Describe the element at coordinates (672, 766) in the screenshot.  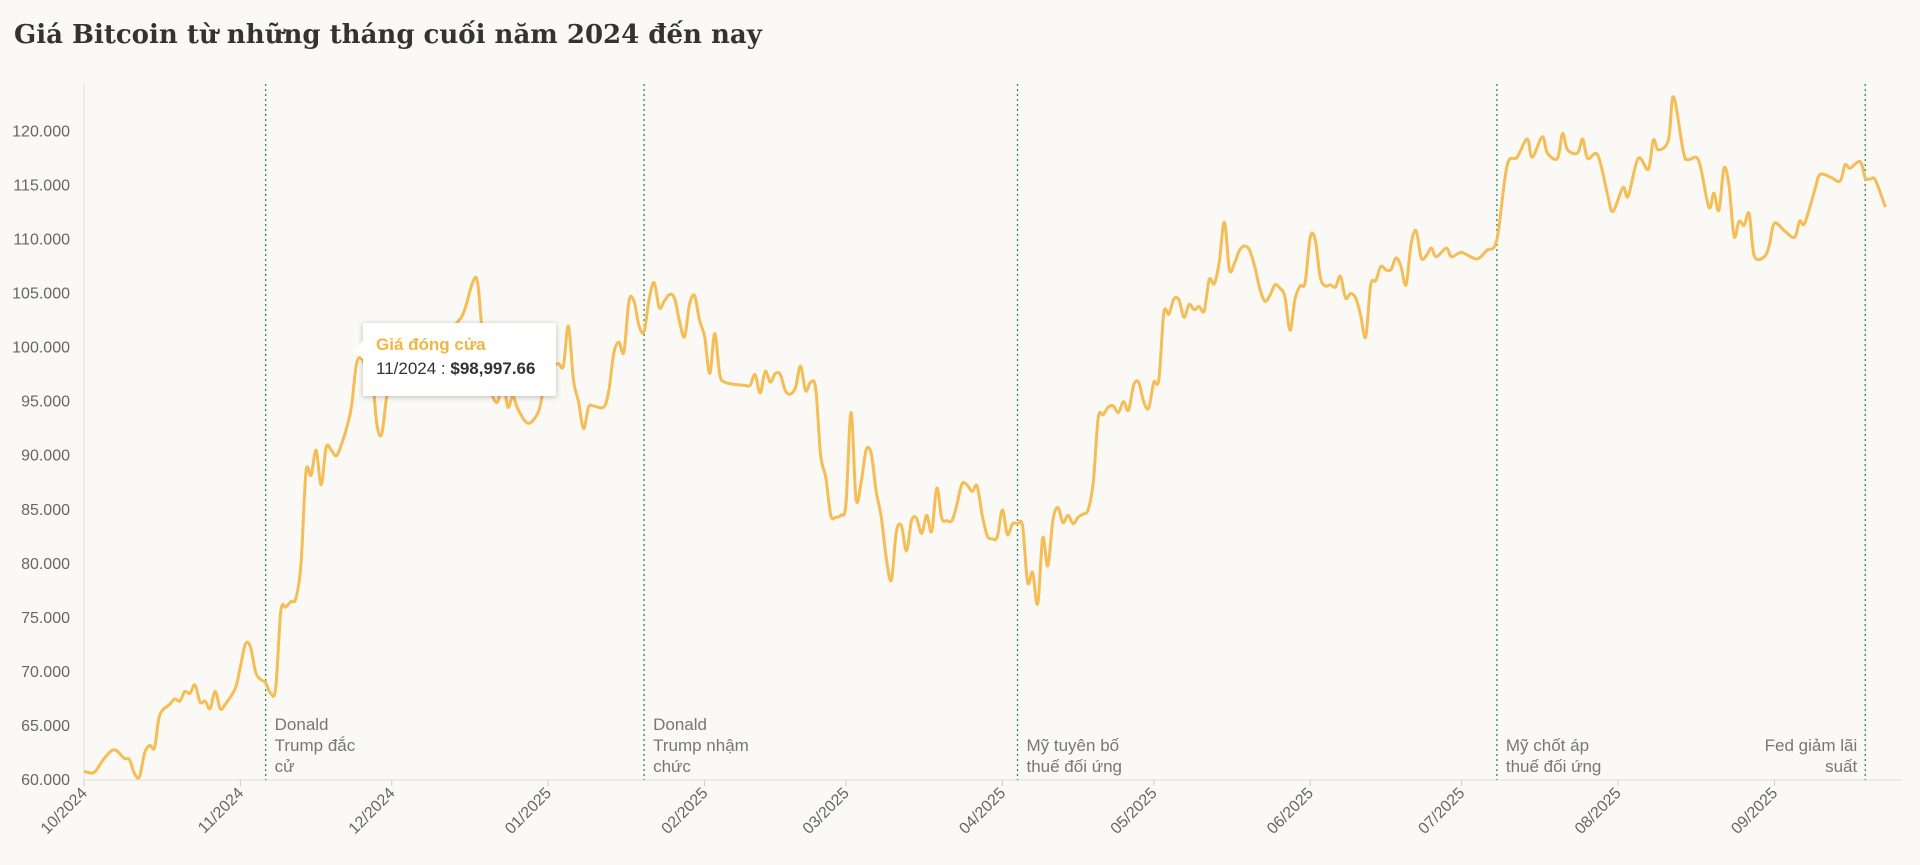
I see `event-annotation: chức` at that location.